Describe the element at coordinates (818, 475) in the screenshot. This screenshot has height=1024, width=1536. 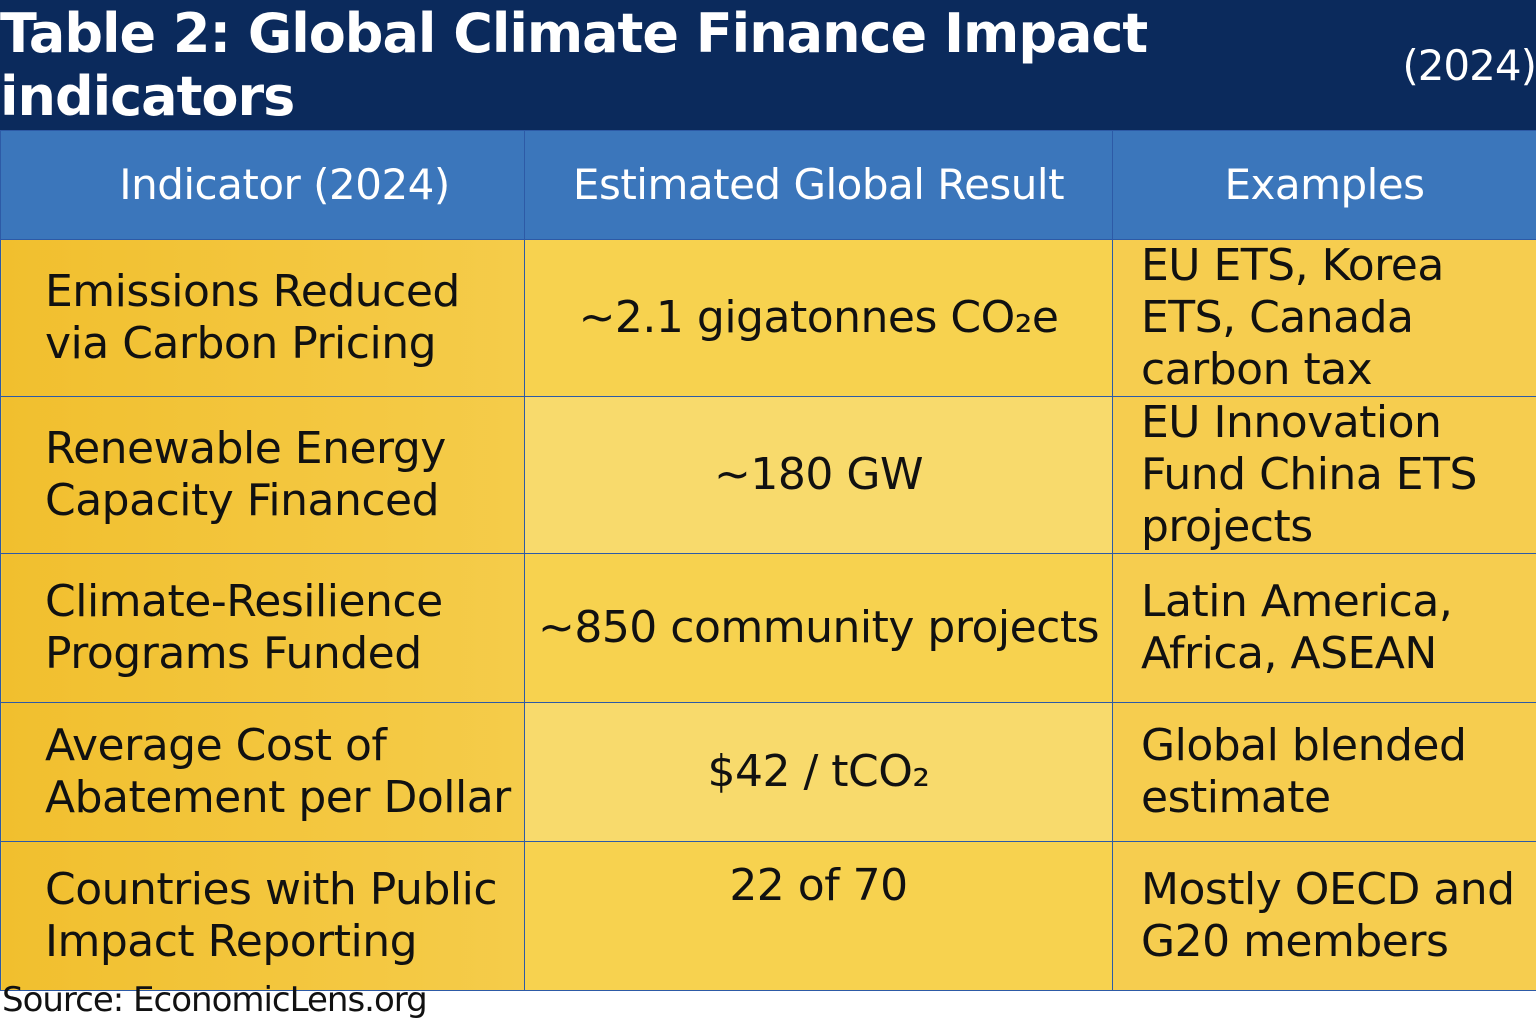
I see `result-cell: ~180 GW` at that location.